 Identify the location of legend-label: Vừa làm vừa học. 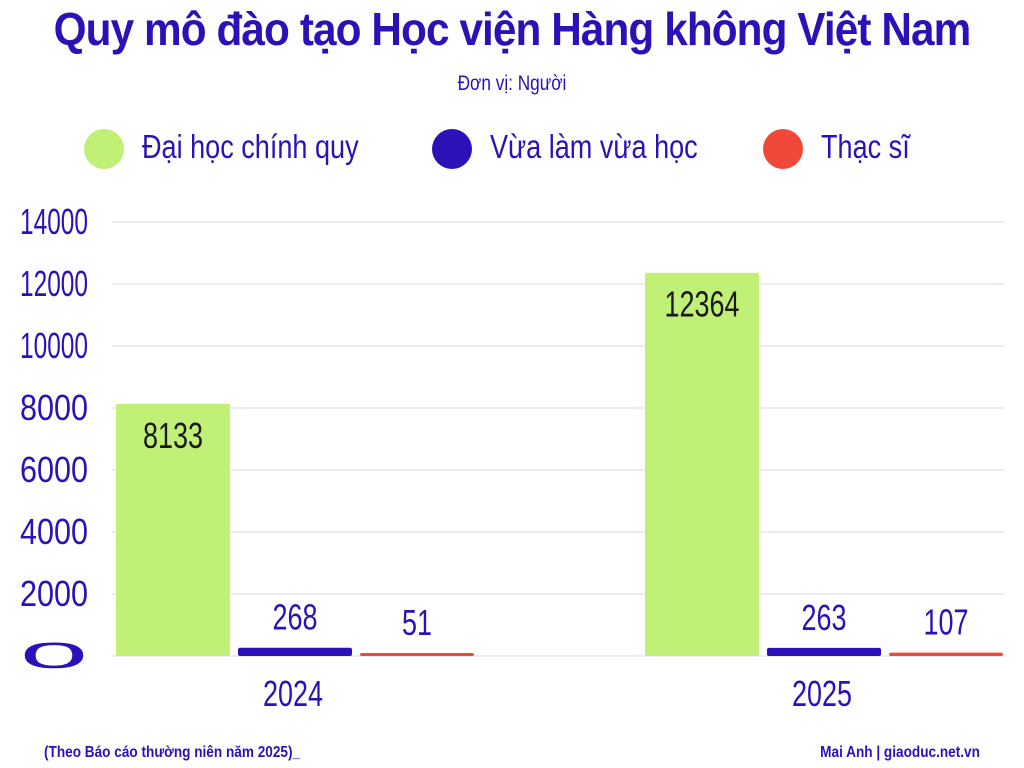
(594, 146).